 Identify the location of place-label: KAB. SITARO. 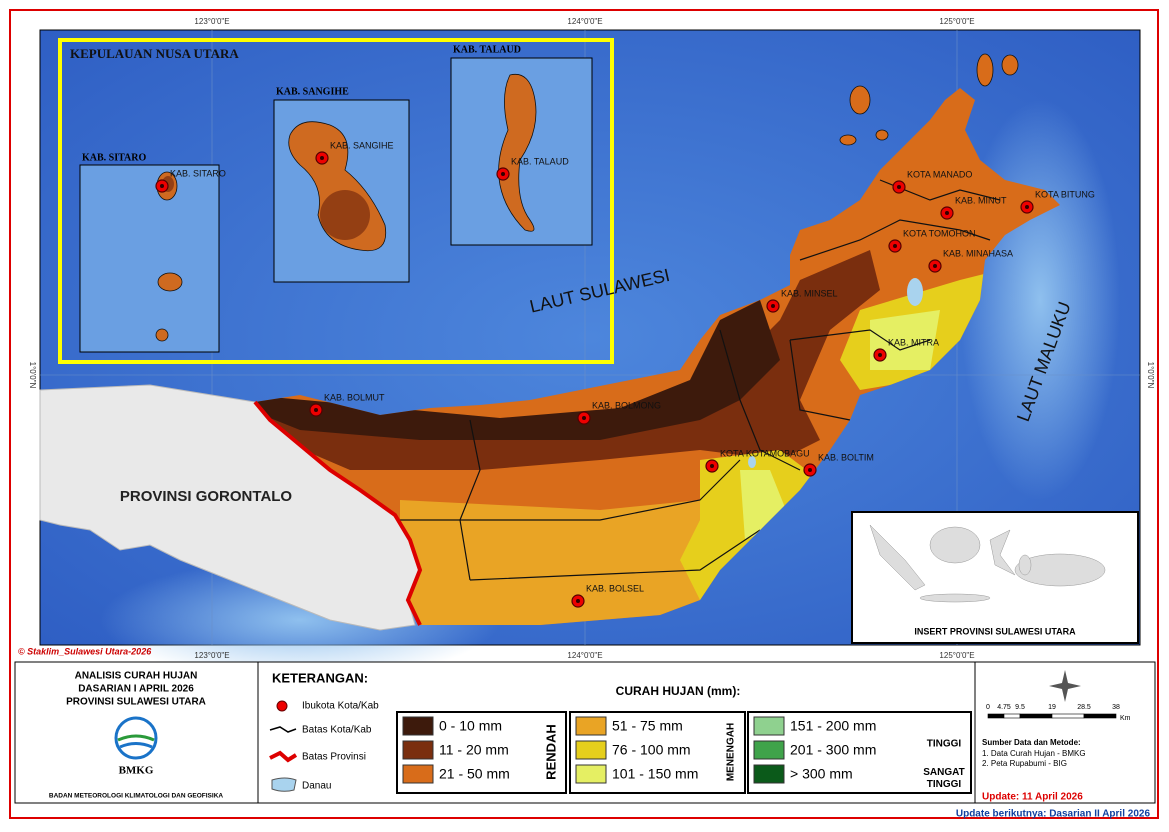
(198, 173).